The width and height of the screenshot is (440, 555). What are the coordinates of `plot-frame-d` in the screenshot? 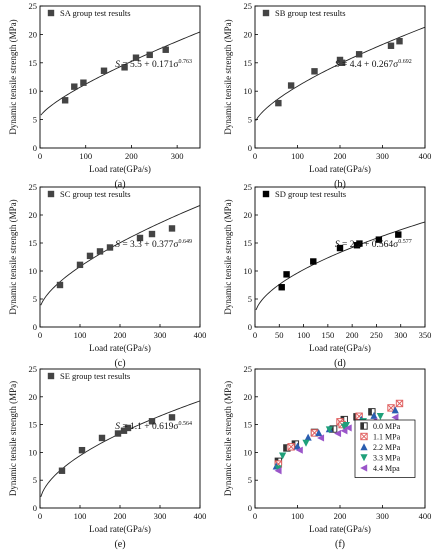 It's located at (340, 257).